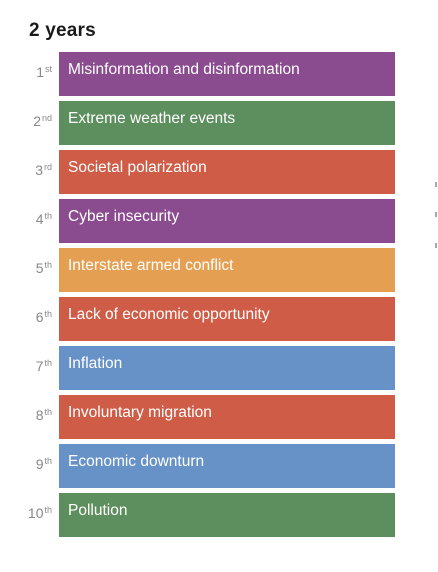 This screenshot has width=438, height=572. Describe the element at coordinates (26, 172) in the screenshot. I see `rank-label: 3rd` at that location.